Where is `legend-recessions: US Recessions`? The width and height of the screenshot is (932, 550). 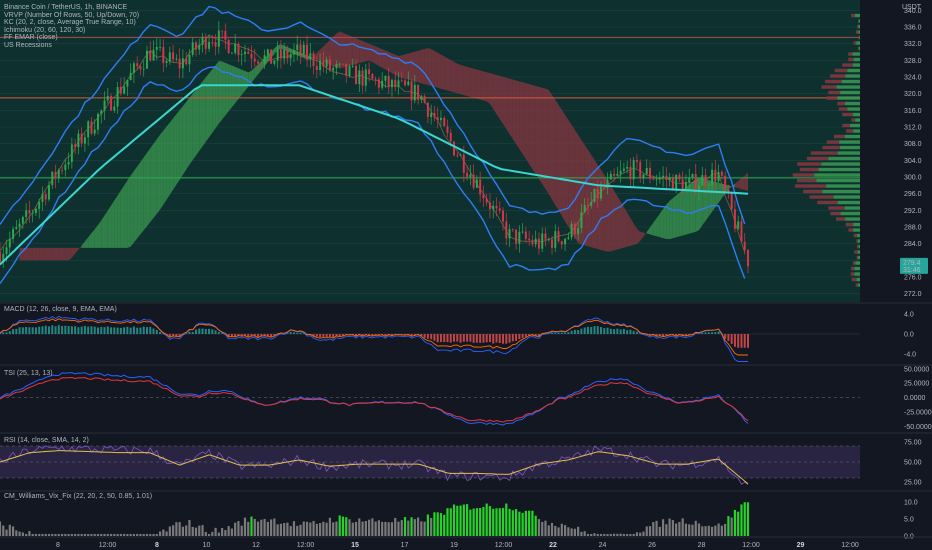 legend-recessions: US Recessions is located at coordinates (28, 45).